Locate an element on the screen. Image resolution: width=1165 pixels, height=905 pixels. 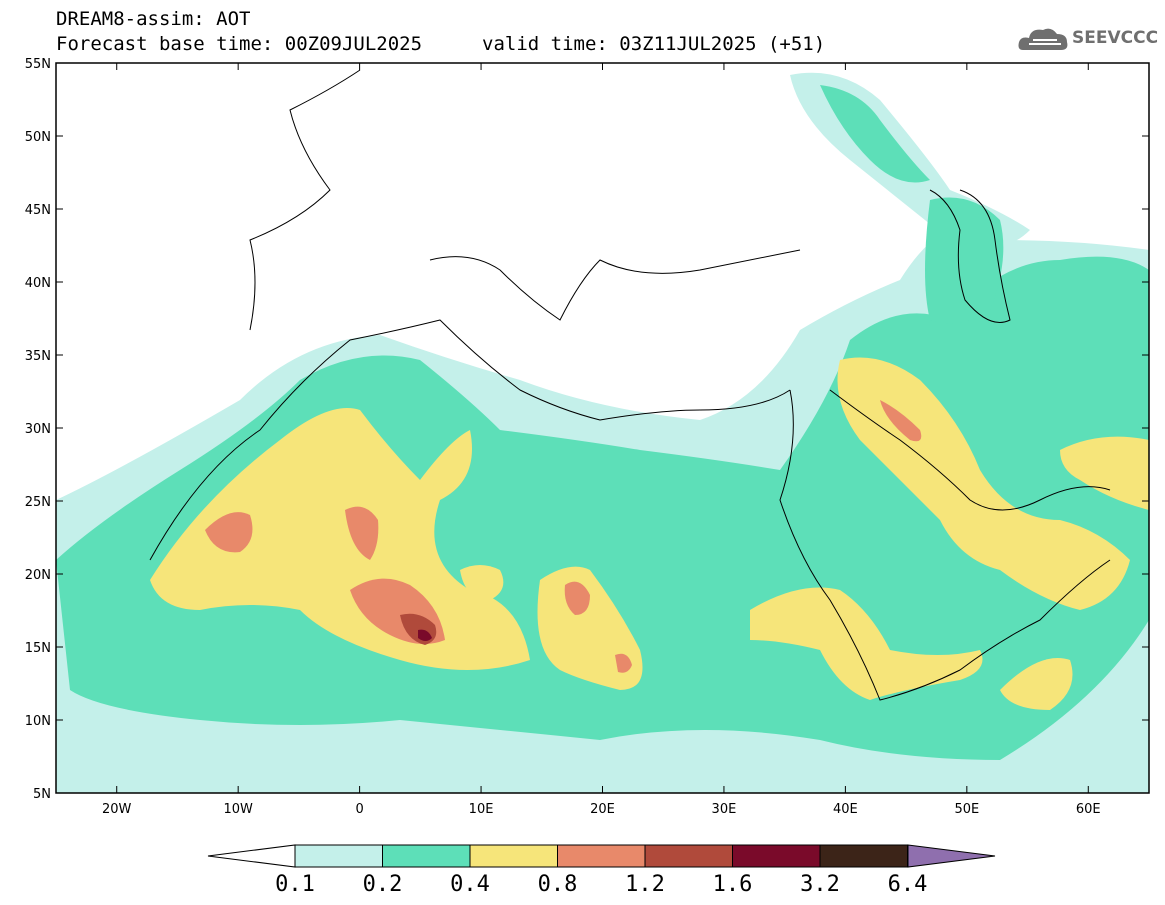
colorbar-label: 6.4 is located at coordinates (907, 884).